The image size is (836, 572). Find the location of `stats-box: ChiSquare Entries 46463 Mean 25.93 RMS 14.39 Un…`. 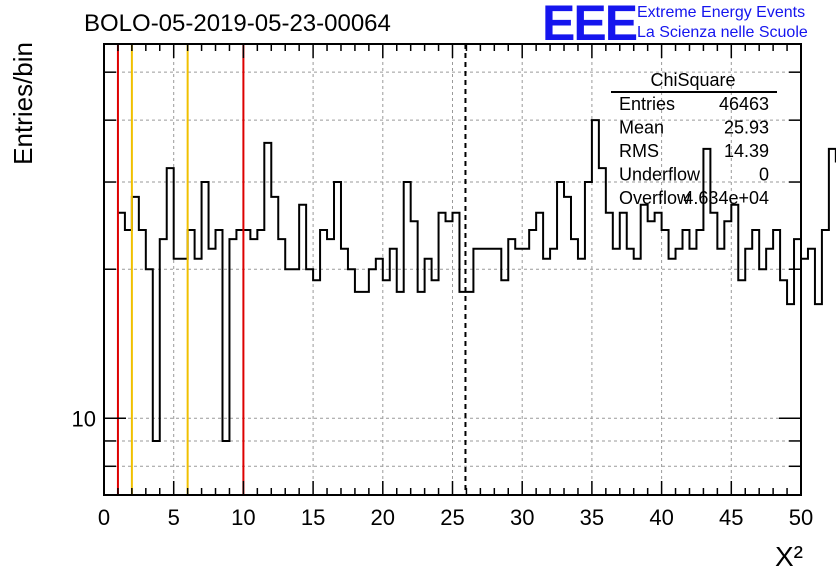

stats-box: ChiSquare Entries 46463 Mean 25.93 RMS 14.39 Un… is located at coordinates (694, 139).